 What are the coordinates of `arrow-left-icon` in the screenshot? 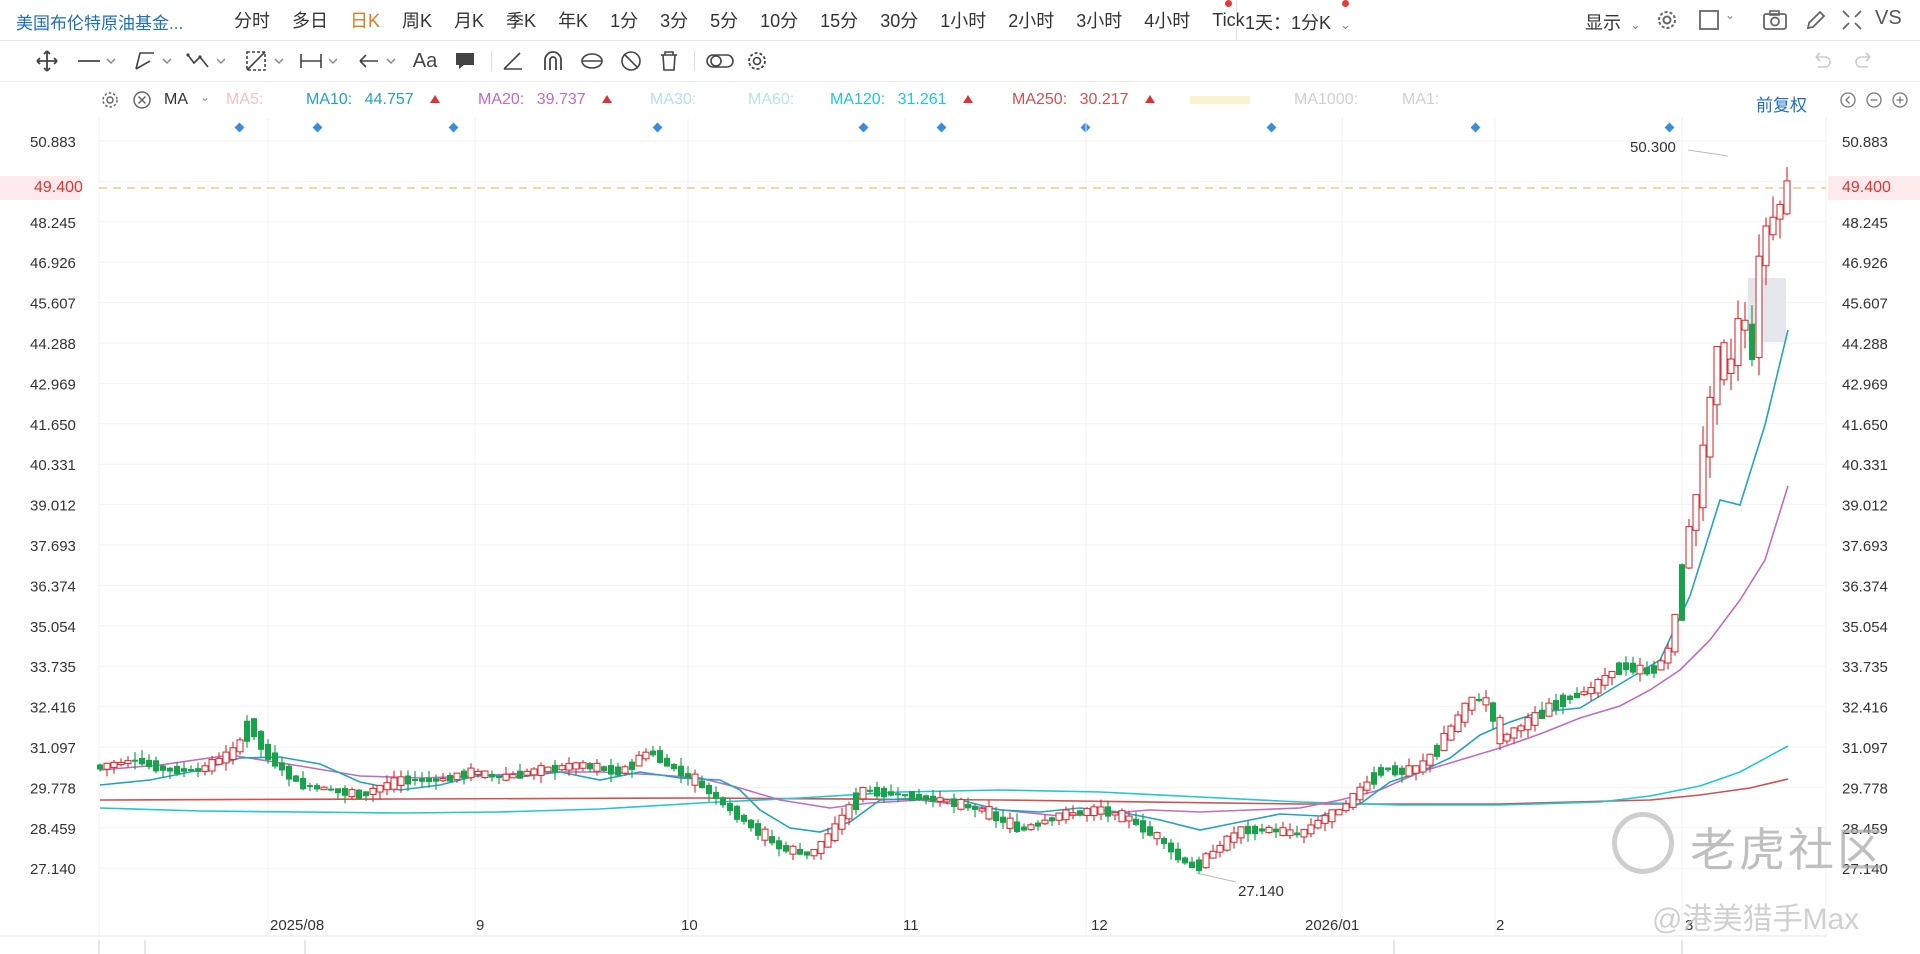 It's located at (378, 61).